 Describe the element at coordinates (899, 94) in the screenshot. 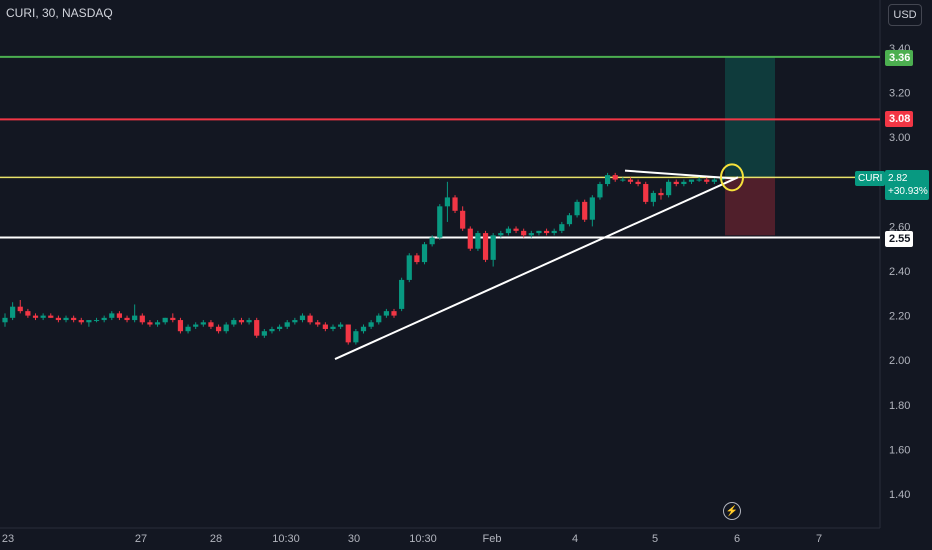

I see `y-tick-label: 3.20` at that location.